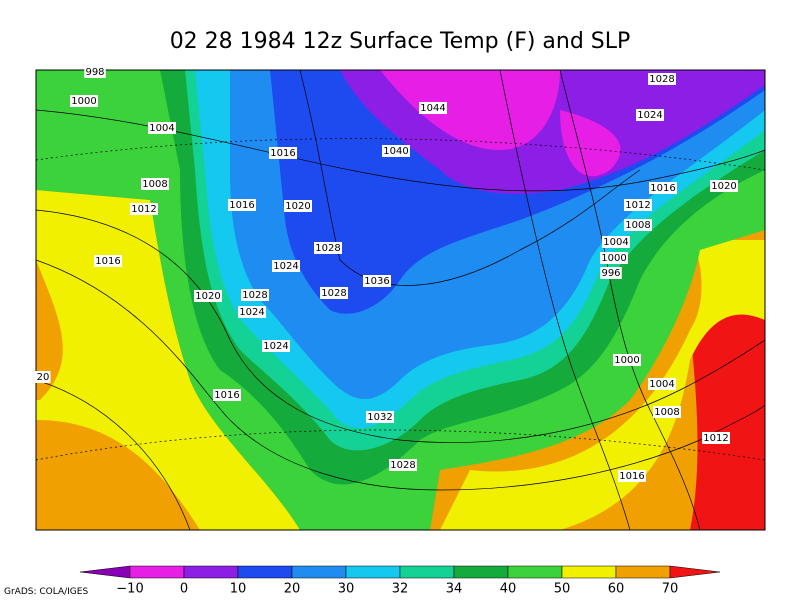 The width and height of the screenshot is (800, 600). I want to click on credit: GrADS: COLA/IGES, so click(46, 592).